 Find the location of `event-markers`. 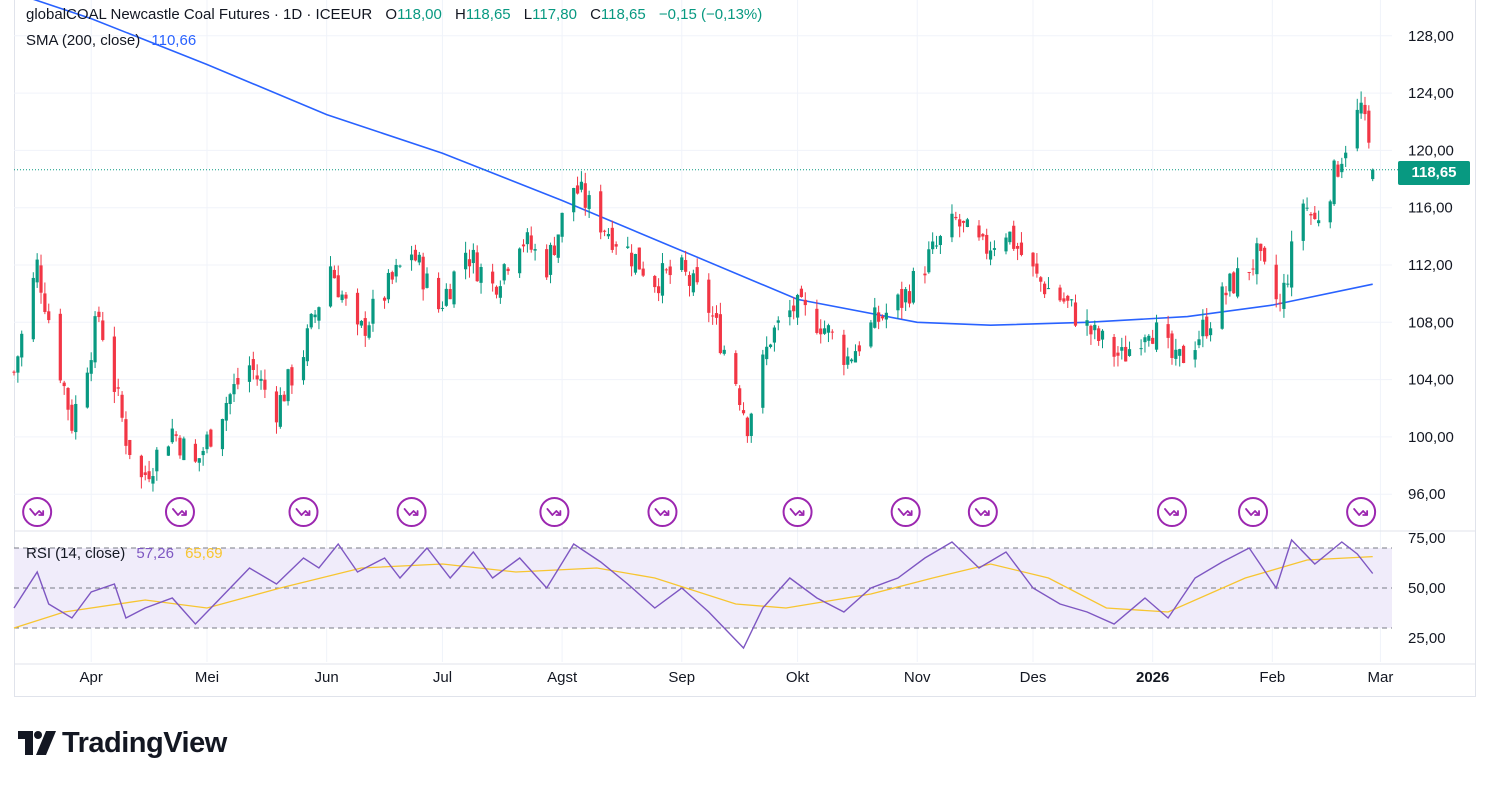

event-markers is located at coordinates (699, 512).